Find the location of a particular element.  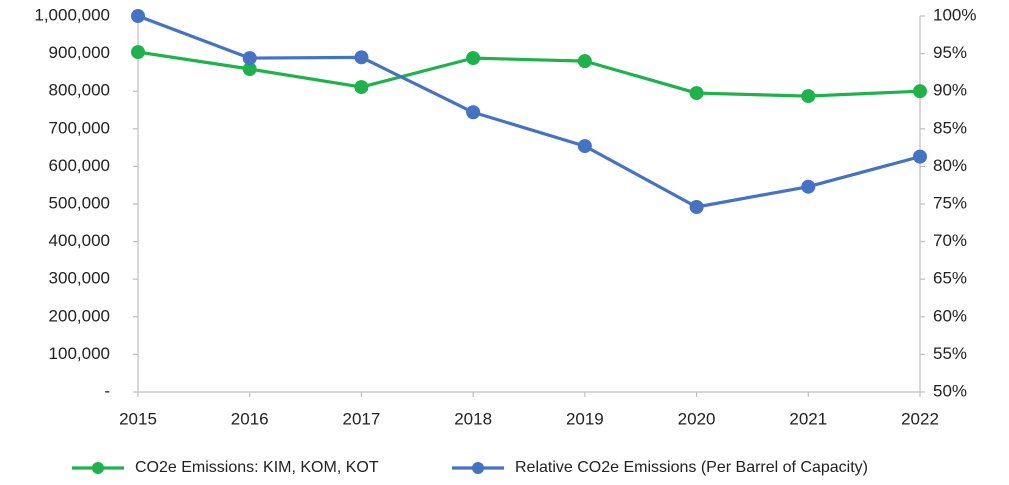

y2-tick-label: 75% is located at coordinates (950, 202).